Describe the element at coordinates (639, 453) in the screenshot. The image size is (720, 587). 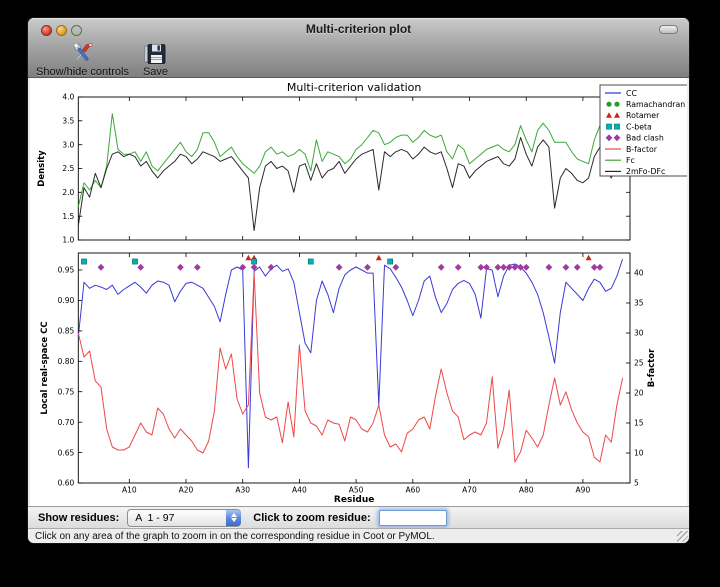
I see `svg-text: 10` at that location.